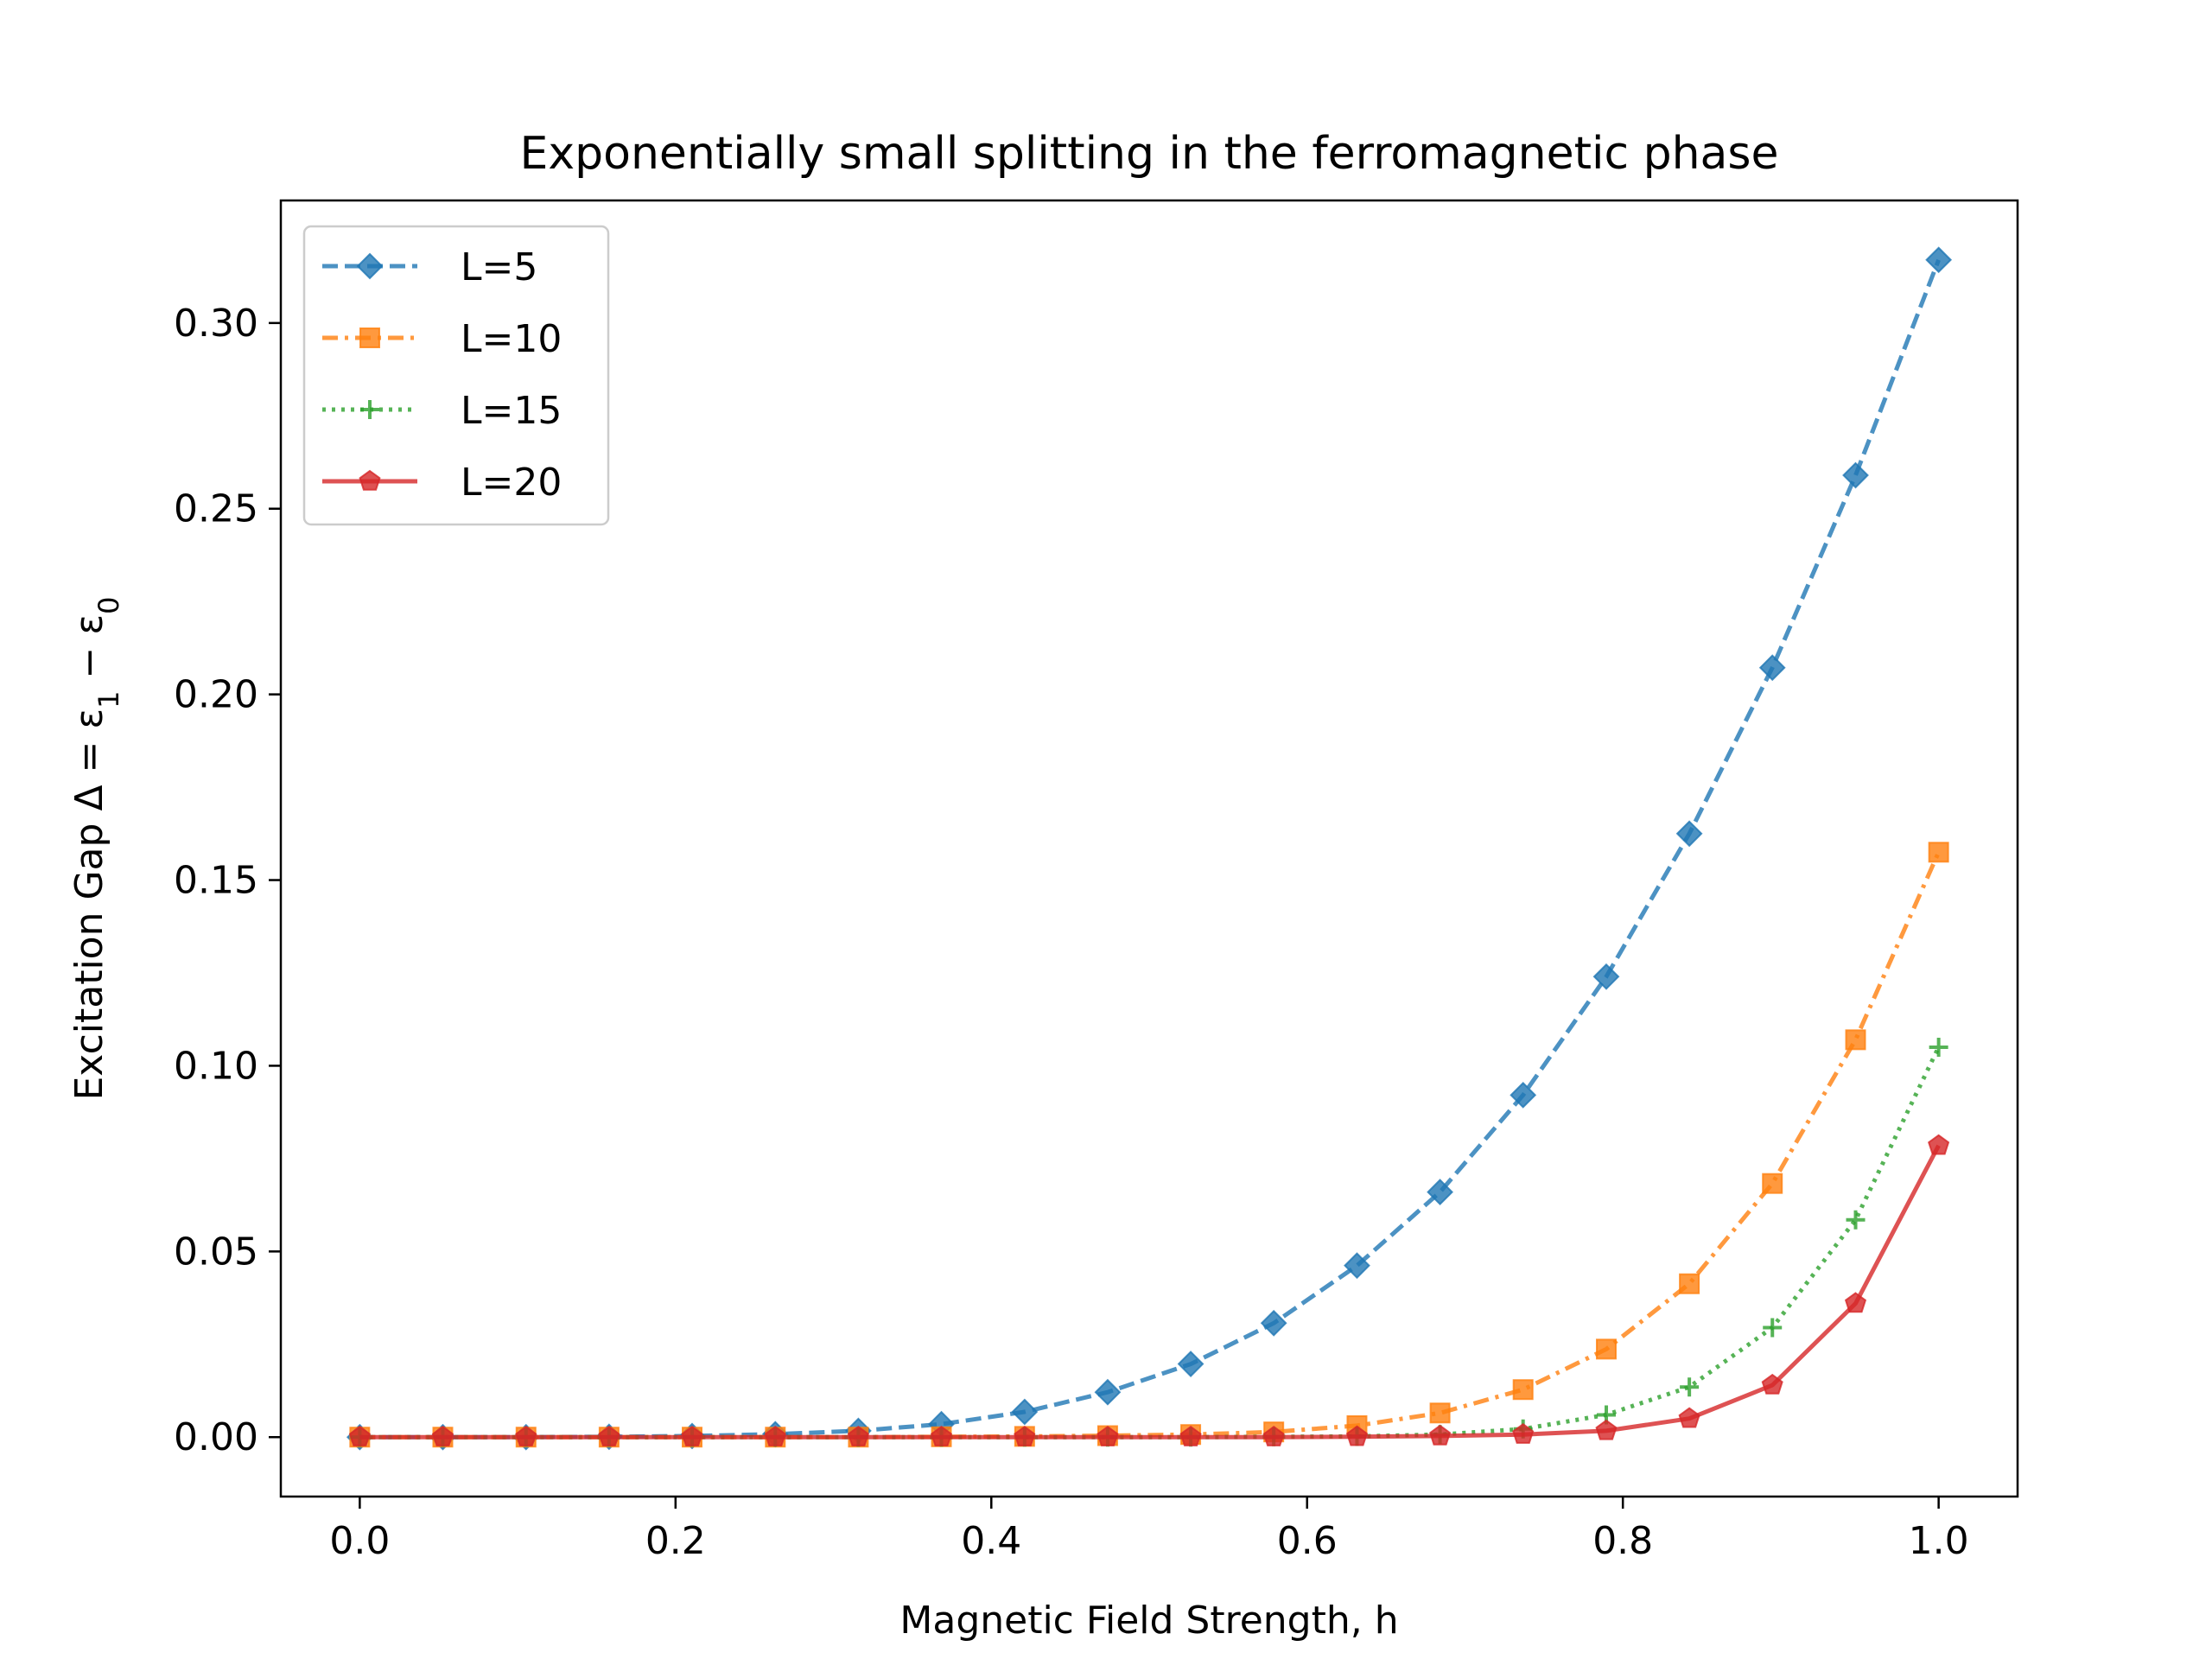 Image resolution: width=2212 pixels, height=1659 pixels. Describe the element at coordinates (216, 881) in the screenshot. I see `y-tick-label: 0.15` at that location.